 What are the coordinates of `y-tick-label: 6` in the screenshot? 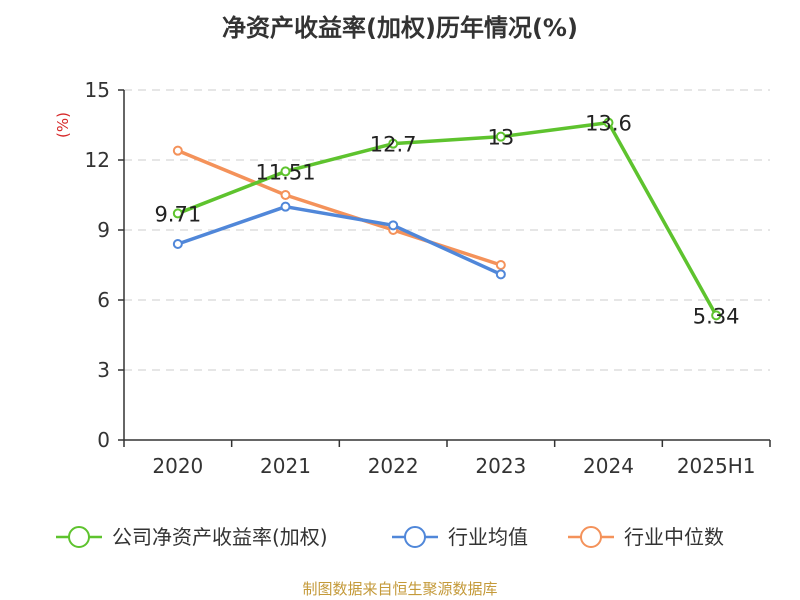 It's located at (103, 300).